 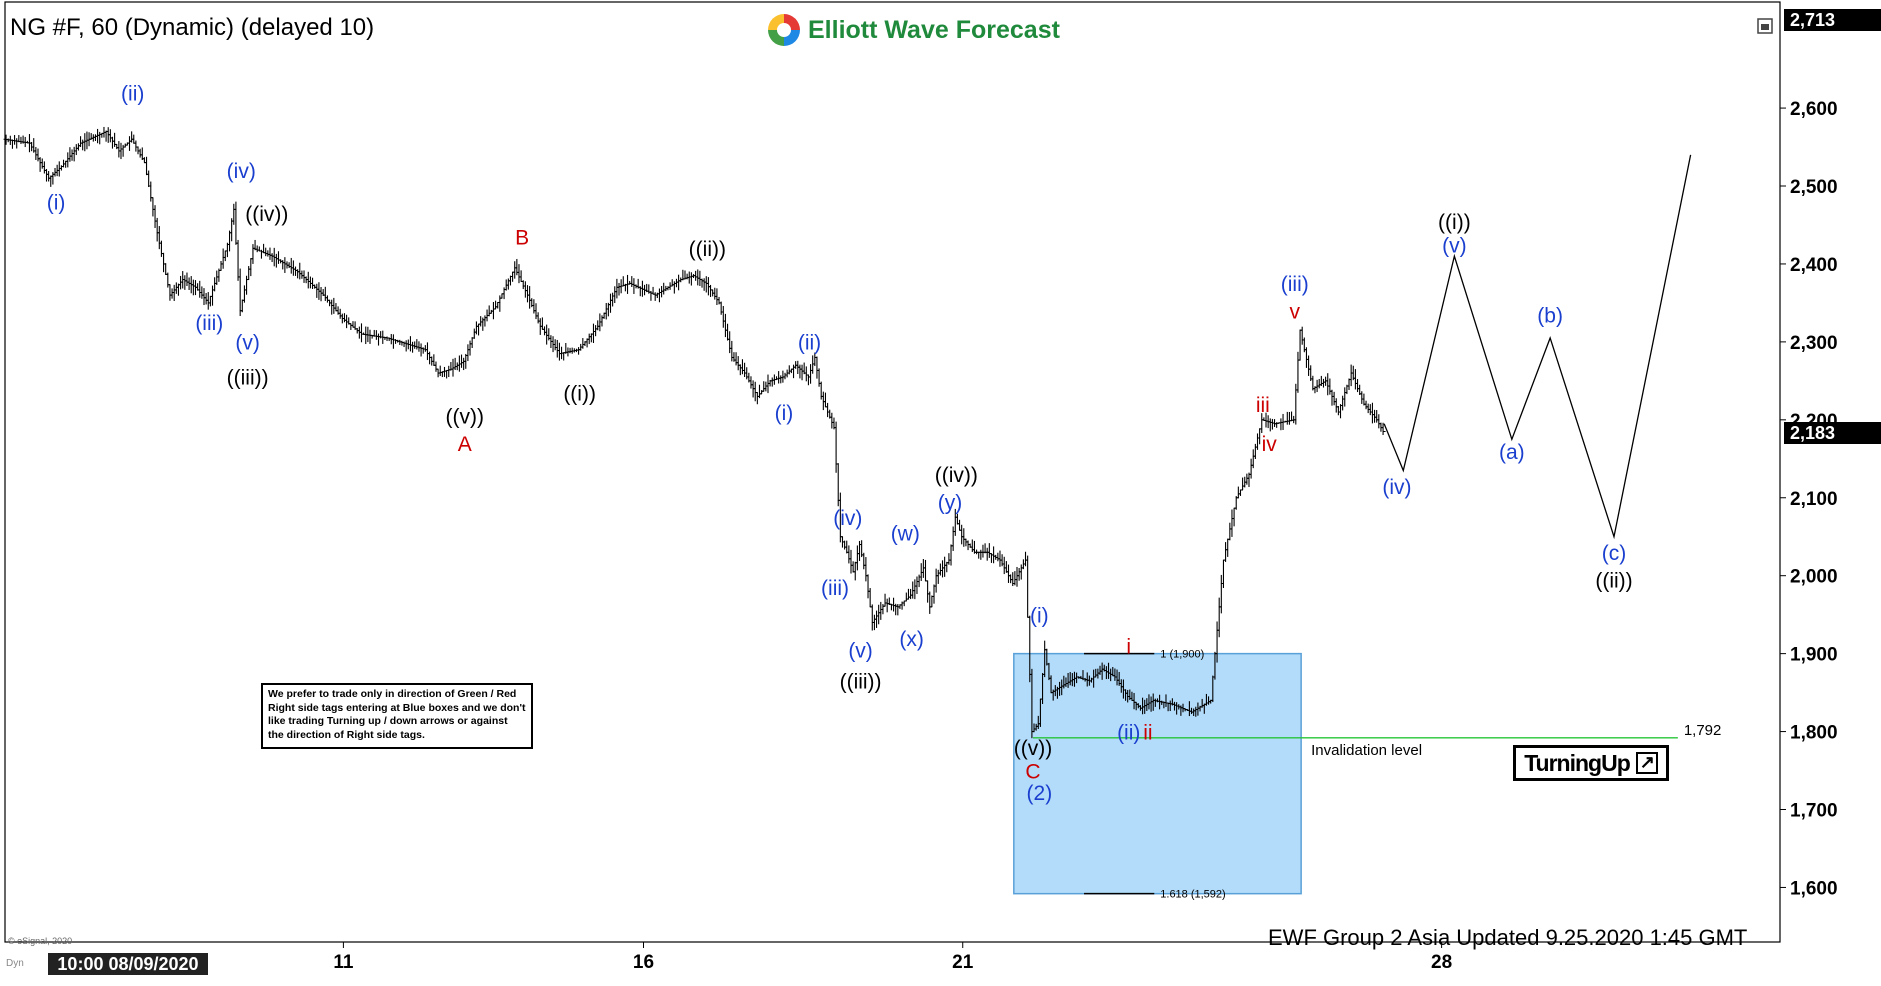 What do you see at coordinates (784, 30) in the screenshot?
I see `brand-logo-icon` at bounding box center [784, 30].